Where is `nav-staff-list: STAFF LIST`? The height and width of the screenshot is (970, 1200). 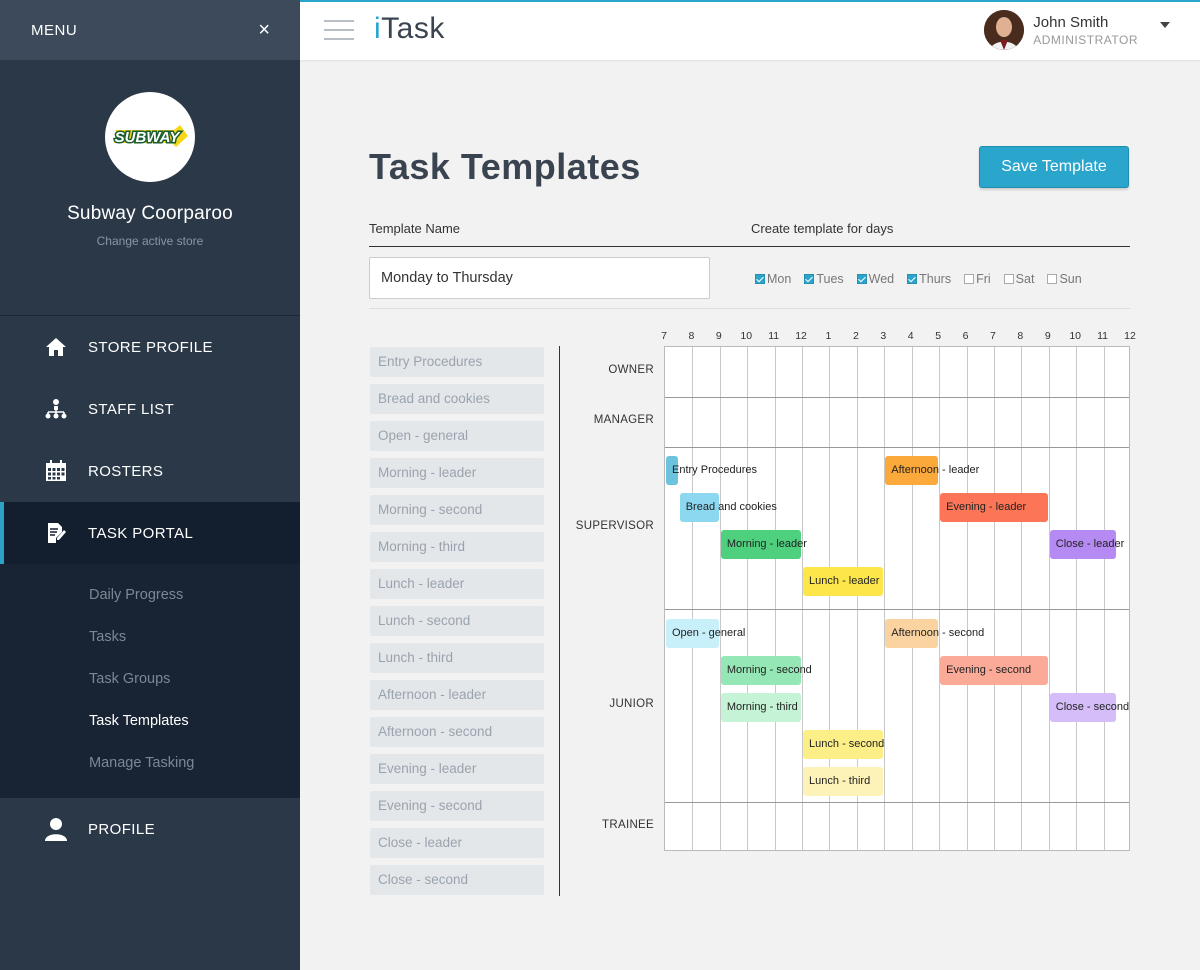 nav-staff-list: STAFF LIST is located at coordinates (150, 409).